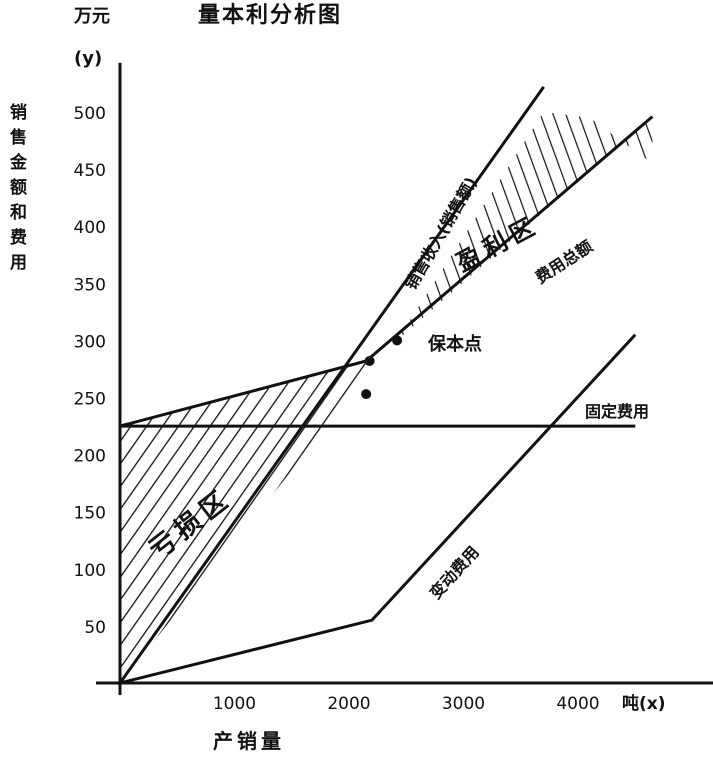  What do you see at coordinates (617, 411) in the screenshot?
I see `fixed-cost-label: 固定费用` at bounding box center [617, 411].